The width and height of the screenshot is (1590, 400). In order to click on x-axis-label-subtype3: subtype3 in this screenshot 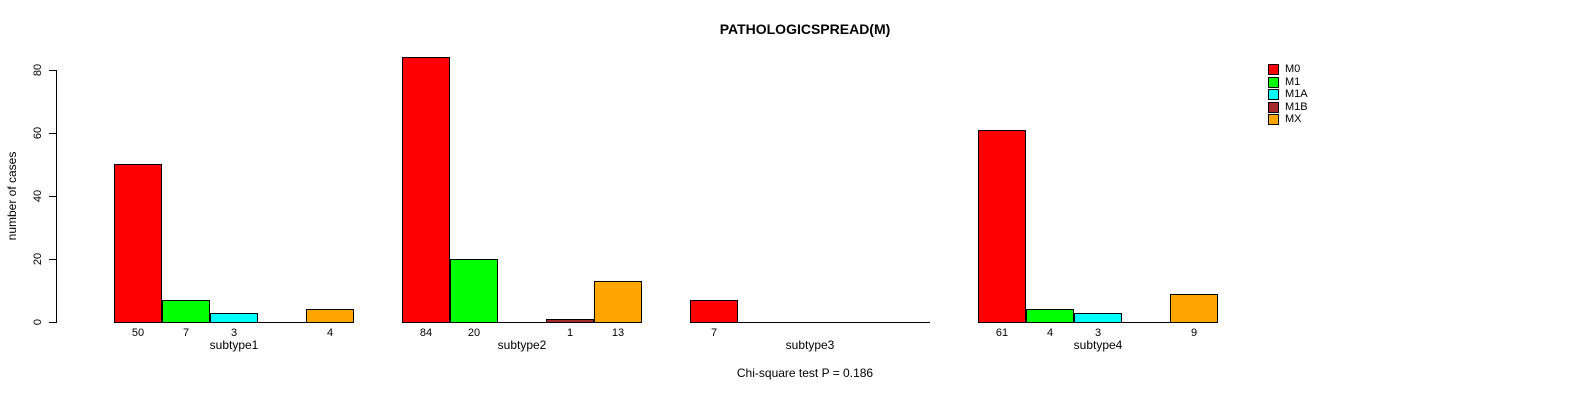, I will do `click(810, 345)`.